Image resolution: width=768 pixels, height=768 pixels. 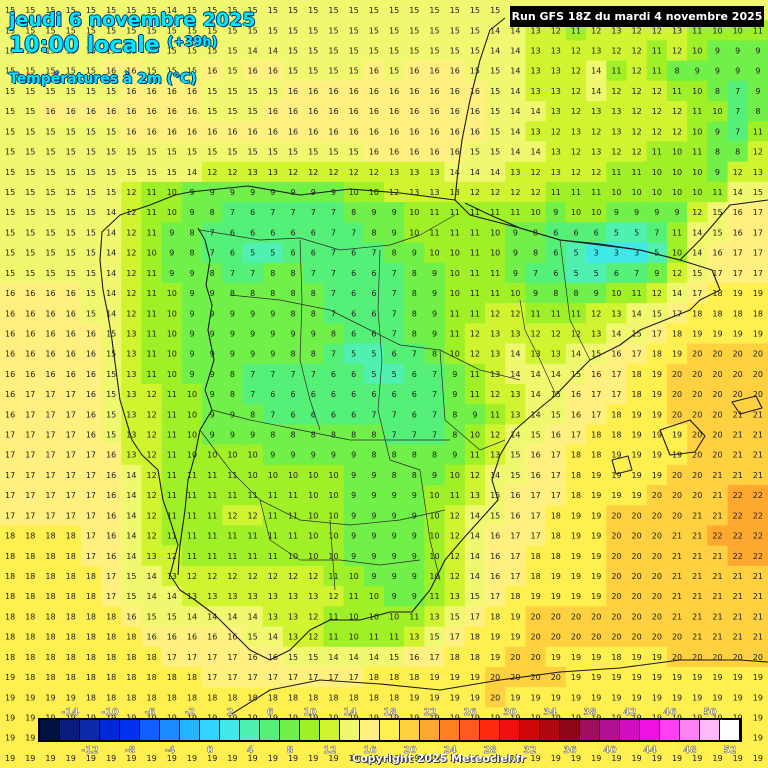 What do you see at coordinates (439, 758) in the screenshot?
I see `copyright-notice: Copyright 2025 Meteociel.fr` at bounding box center [439, 758].